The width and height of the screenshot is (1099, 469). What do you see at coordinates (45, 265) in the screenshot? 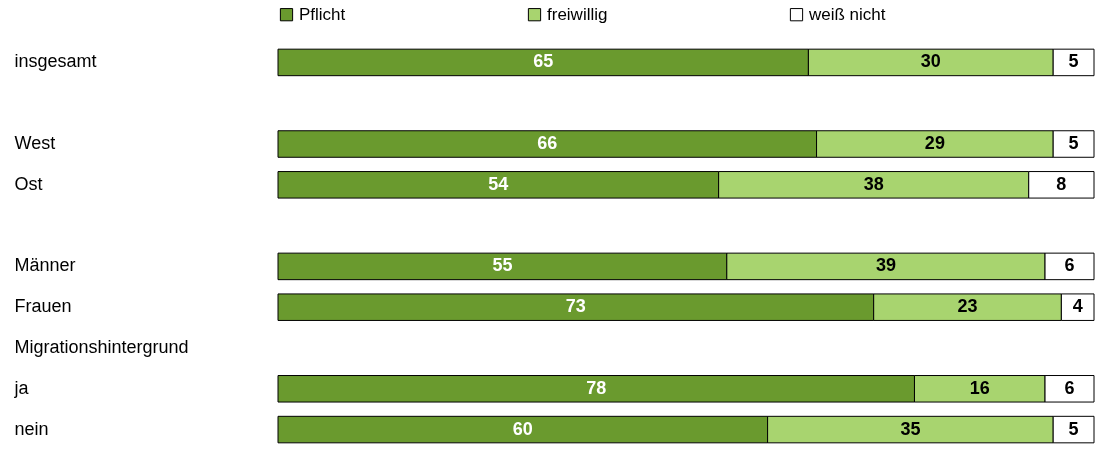
I see `y-tick-label: Männer` at bounding box center [45, 265].